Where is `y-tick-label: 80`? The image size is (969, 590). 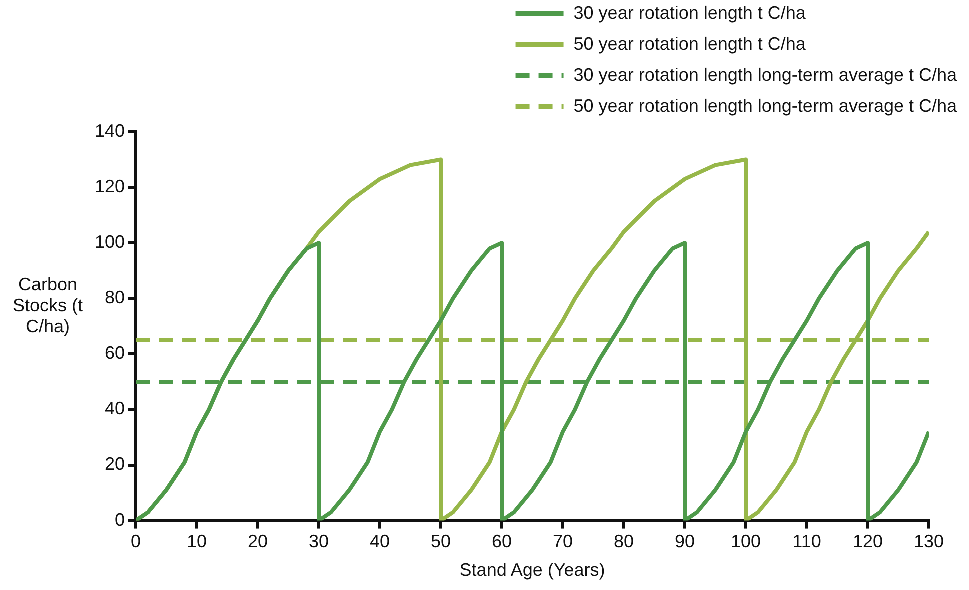
y-tick-label: 80 is located at coordinates (115, 298).